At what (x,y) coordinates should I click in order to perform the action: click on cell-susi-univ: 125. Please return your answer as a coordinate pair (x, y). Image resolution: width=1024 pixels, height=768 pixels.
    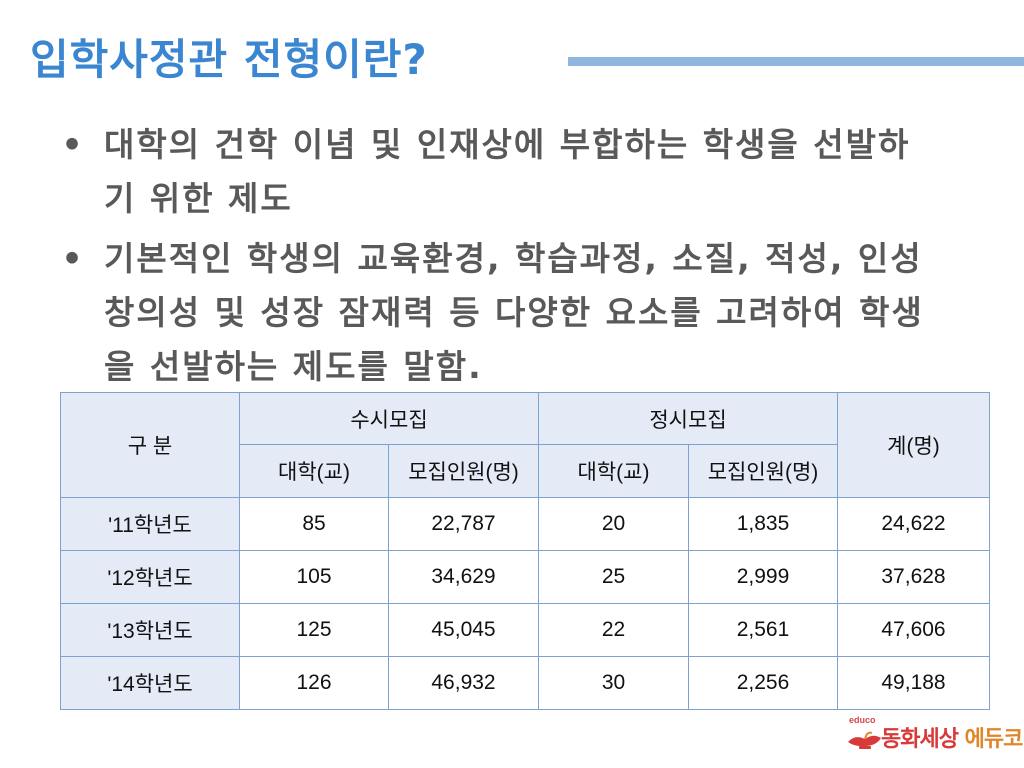
    Looking at the image, I should click on (314, 630).